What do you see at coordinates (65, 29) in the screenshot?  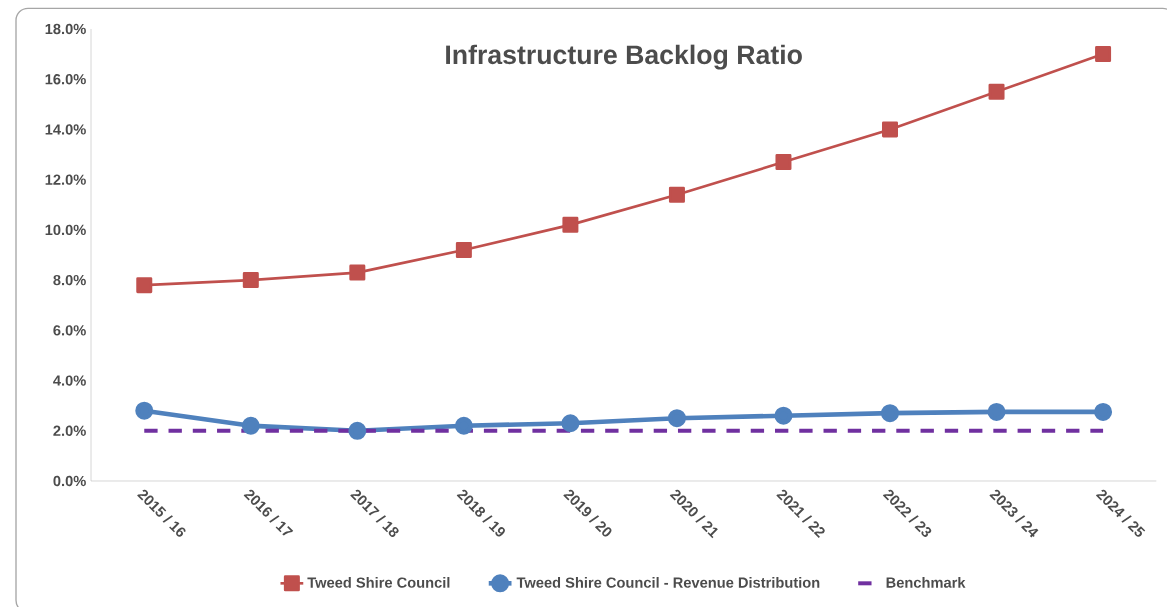 I see `y-tick-label: 18.0%` at bounding box center [65, 29].